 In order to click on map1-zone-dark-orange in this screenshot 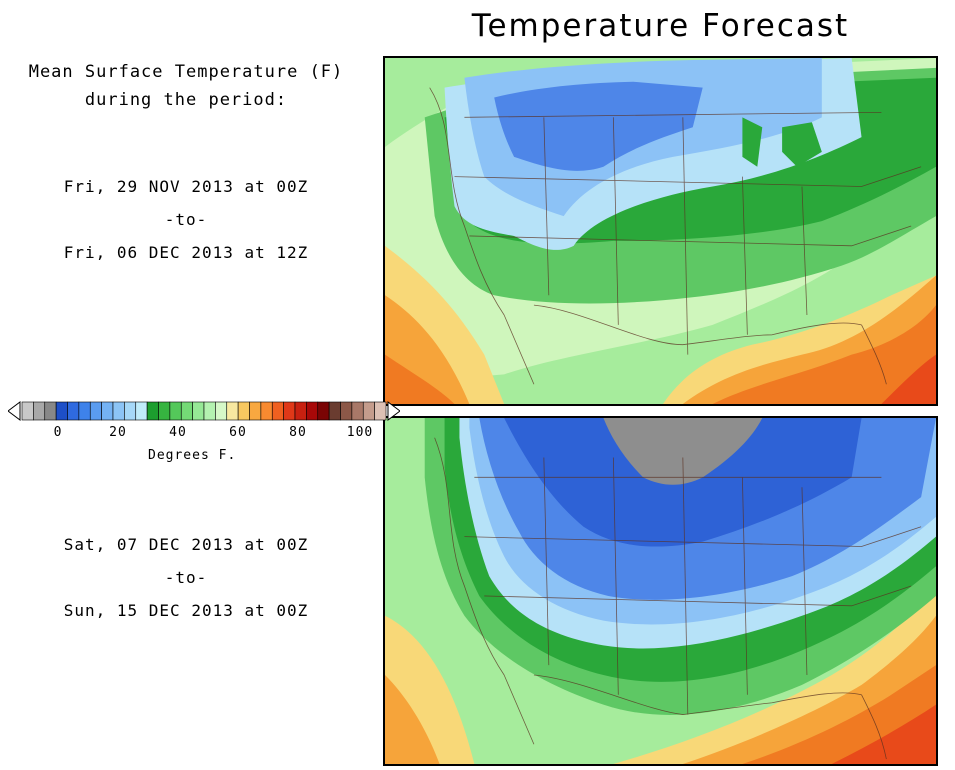, I will do `click(660, 354)`.